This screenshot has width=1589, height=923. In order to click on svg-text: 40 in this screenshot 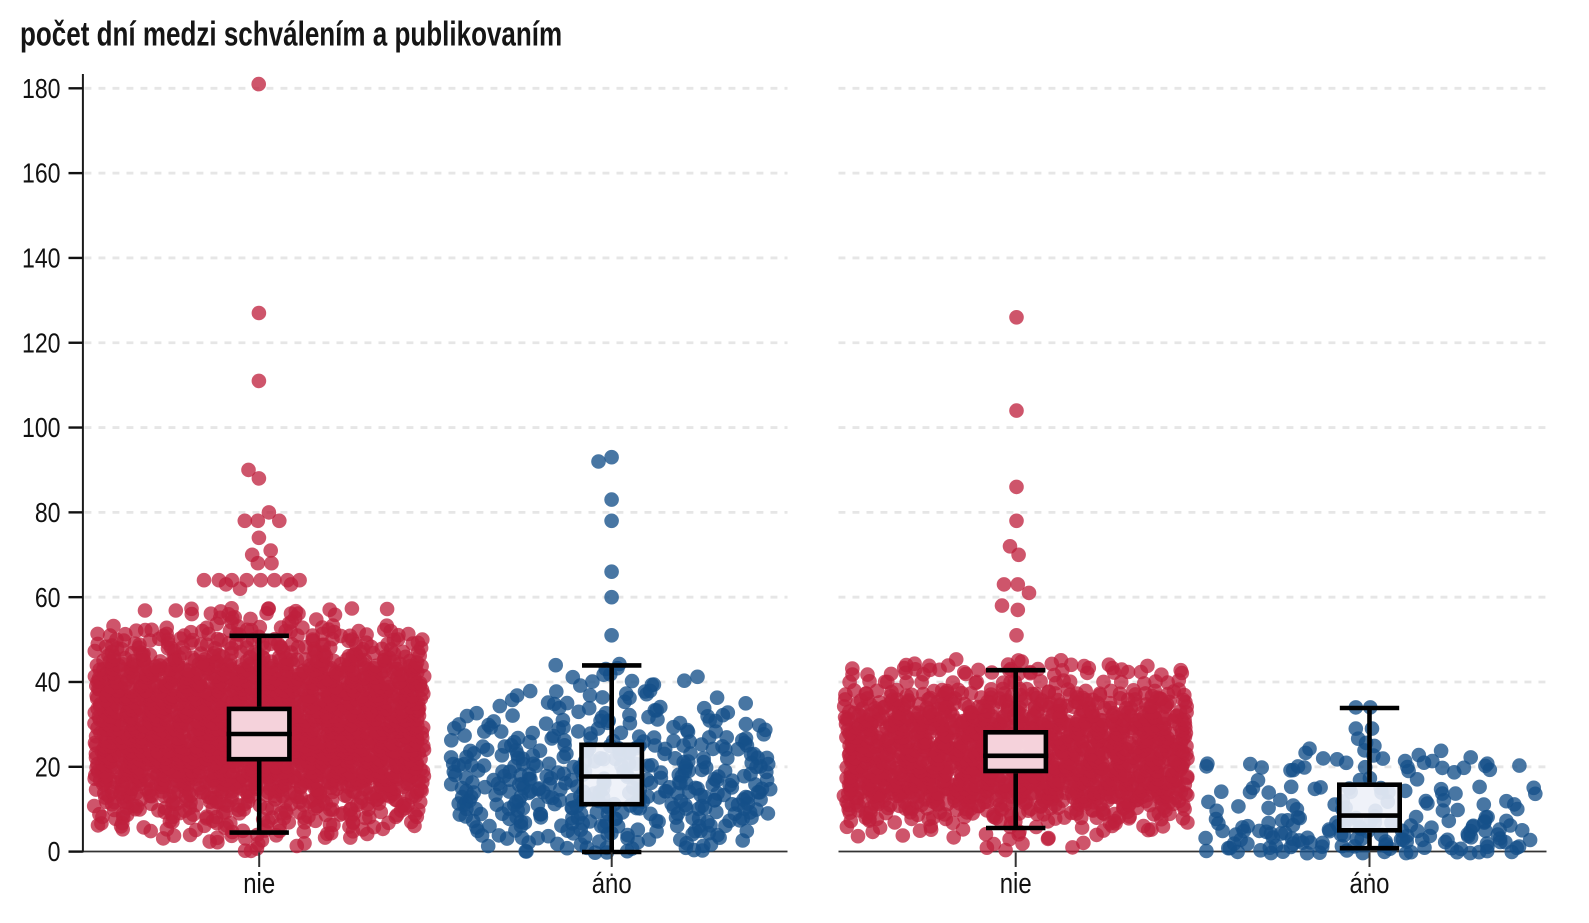, I will do `click(48, 683)`.